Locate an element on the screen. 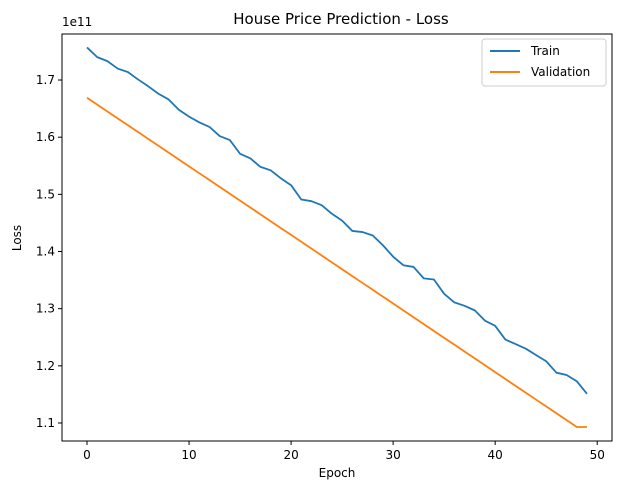  y-tick-label: 1.7 is located at coordinates (45, 80).